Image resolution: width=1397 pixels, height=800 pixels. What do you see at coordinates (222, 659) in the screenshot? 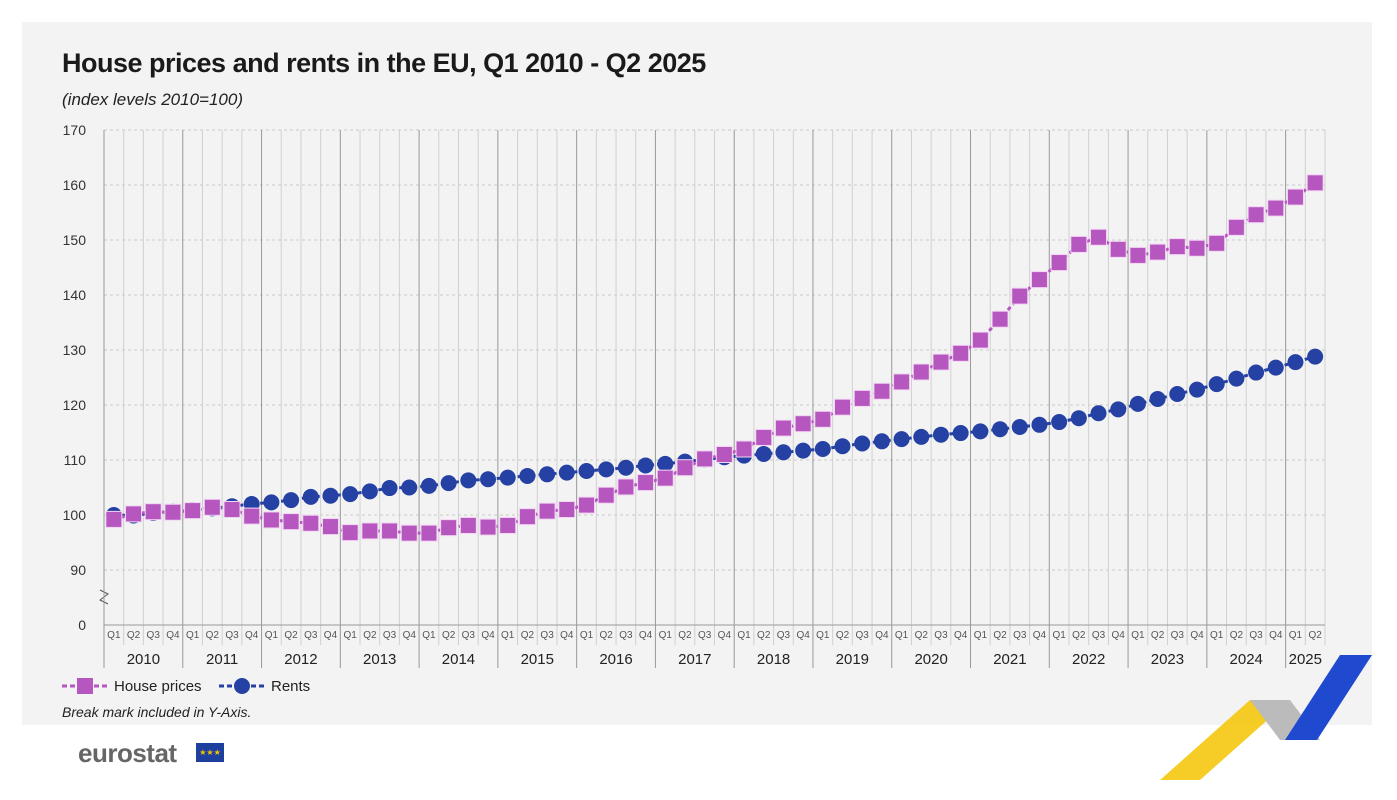
I see `year-tick-label: 2011` at bounding box center [222, 659].